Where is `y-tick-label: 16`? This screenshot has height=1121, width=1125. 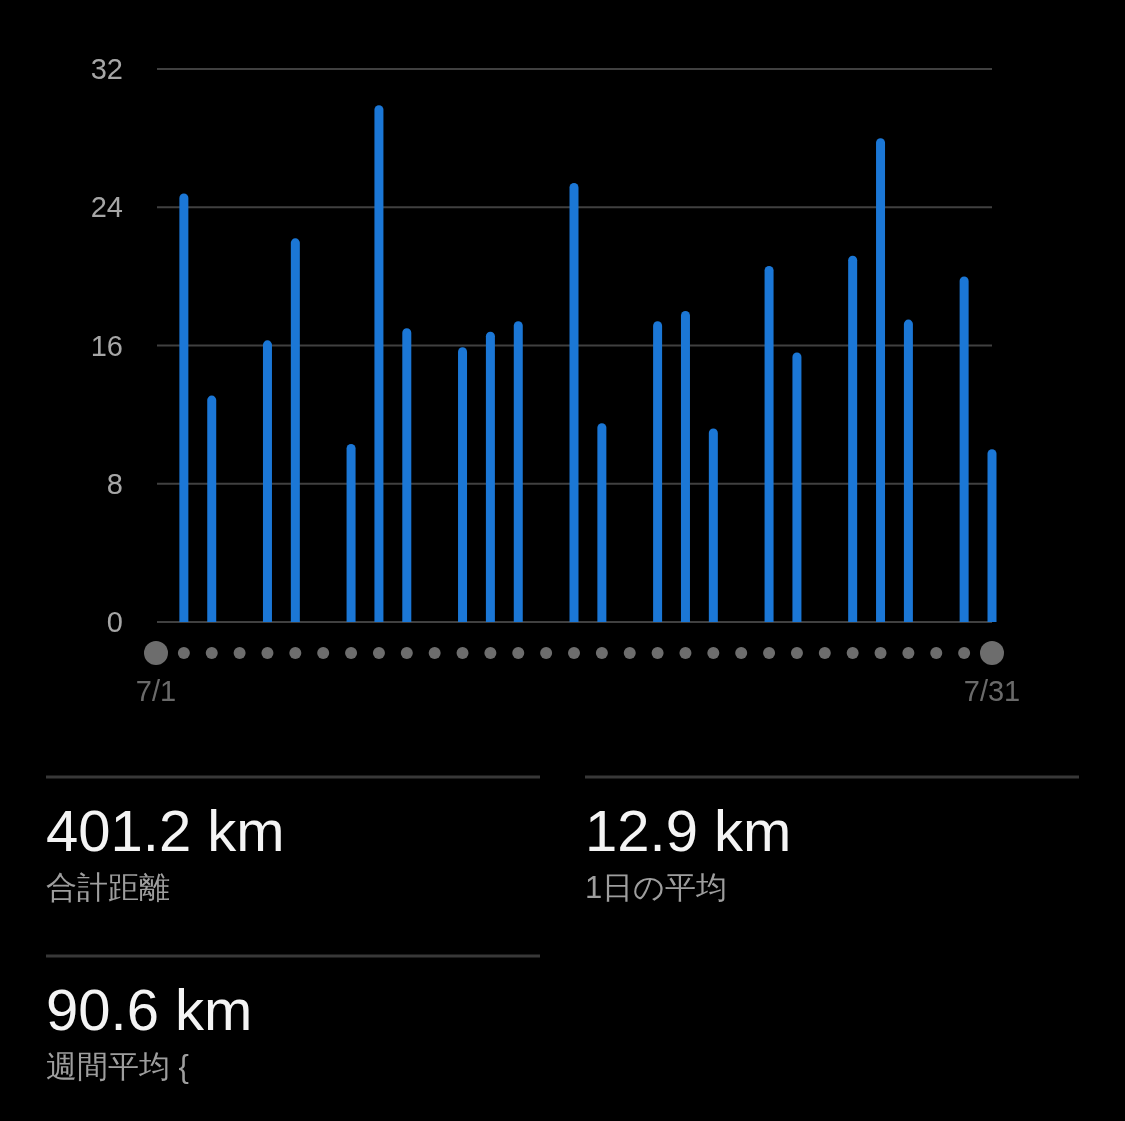 y-tick-label: 16 is located at coordinates (106, 345).